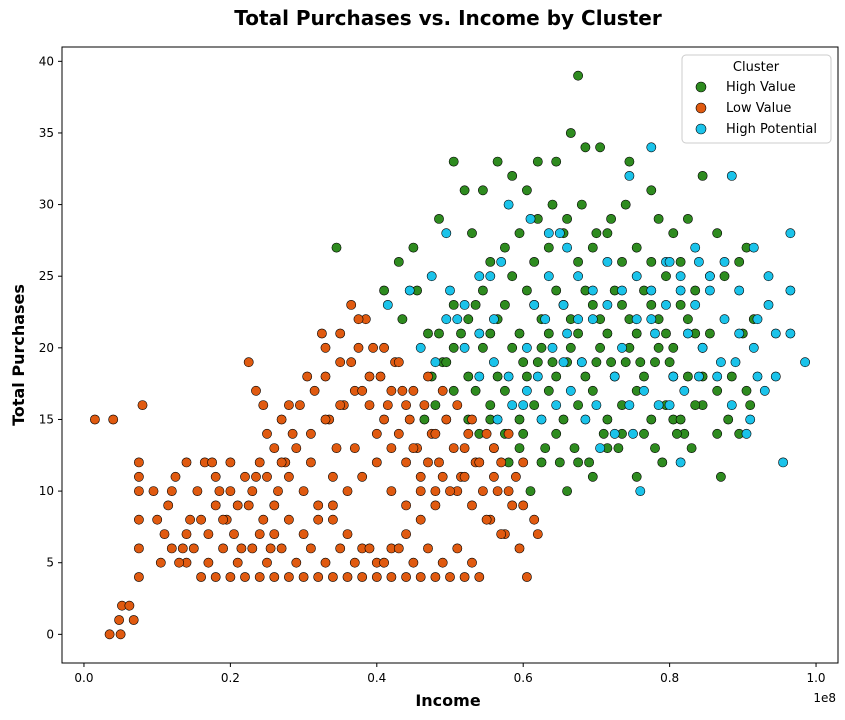 This screenshot has width=845, height=720. I want to click on legend-marker-high-value, so click(701, 87).